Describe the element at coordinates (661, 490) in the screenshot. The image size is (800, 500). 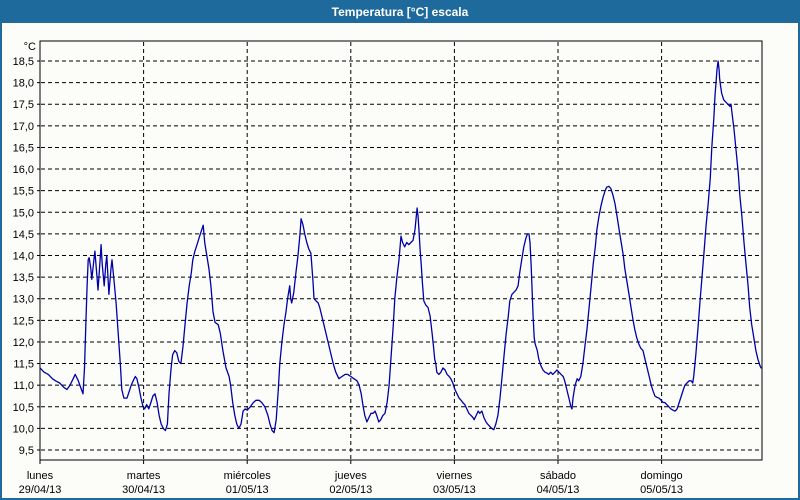
I see `x-tick-date-label: 05/05/13` at that location.